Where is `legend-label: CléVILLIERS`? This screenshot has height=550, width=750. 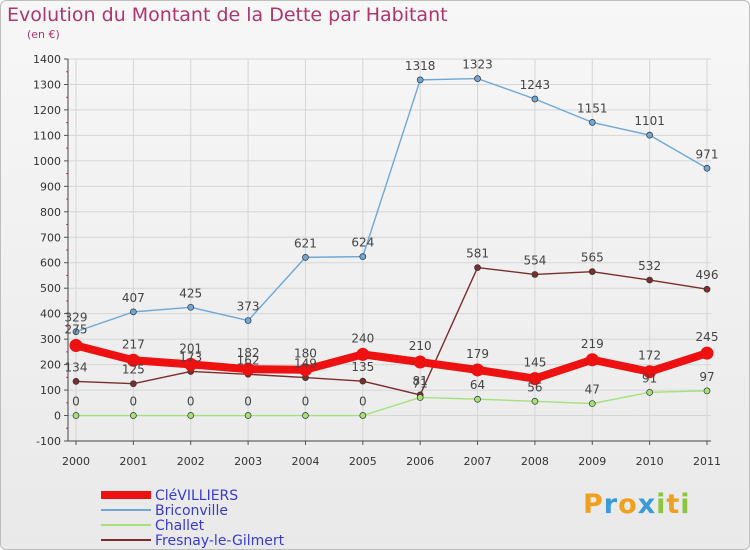 legend-label: CléVILLIERS is located at coordinates (196, 496).